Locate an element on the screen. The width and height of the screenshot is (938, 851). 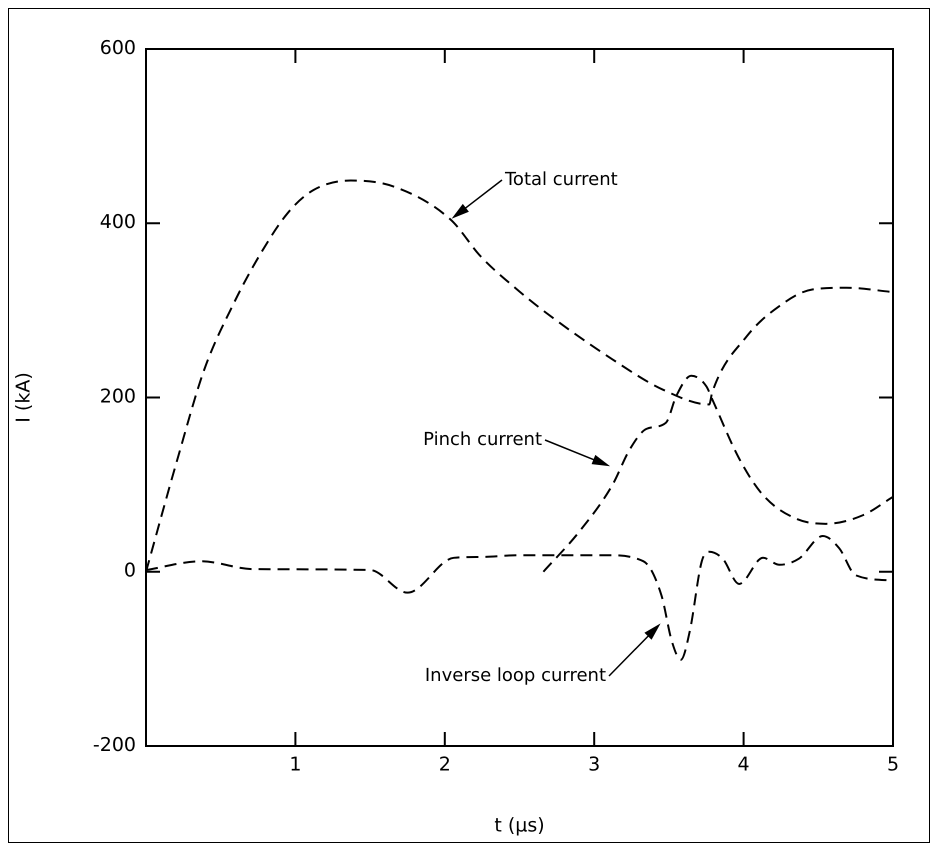
y-axis-title: I (kA) is located at coordinates (23, 397).